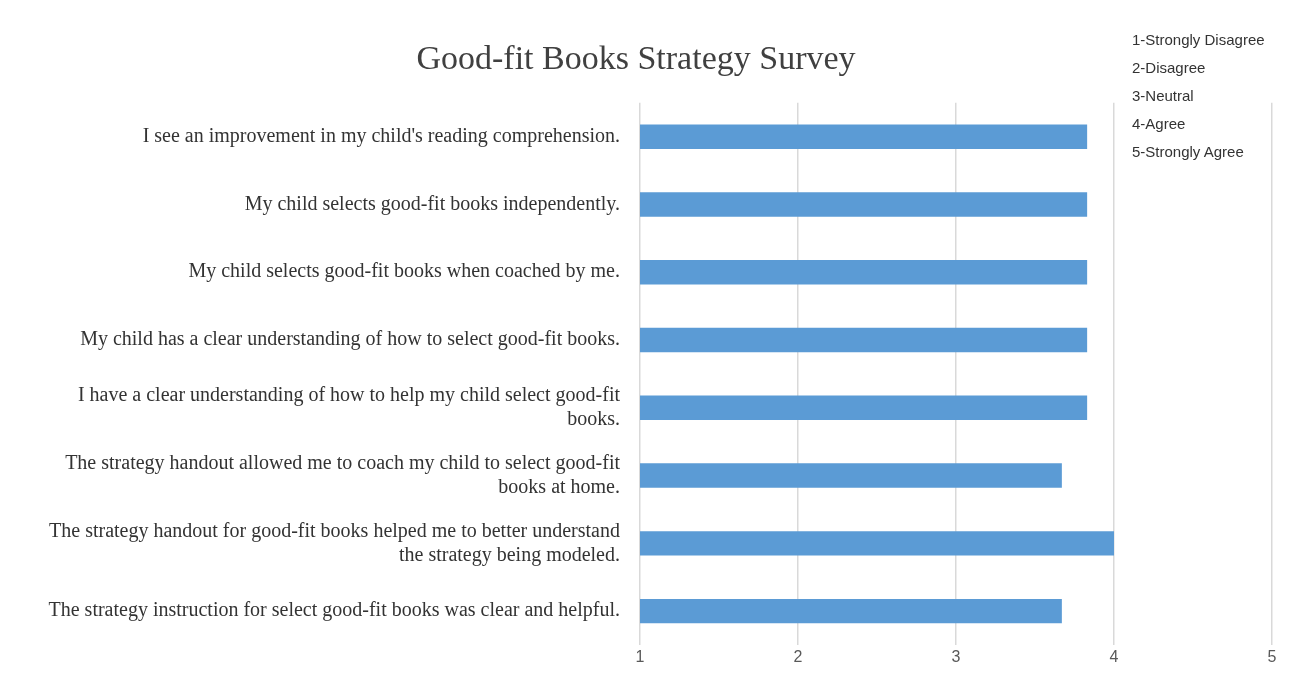 This screenshot has height=677, width=1298. What do you see at coordinates (343, 473) in the screenshot?
I see `y-tick-label: The strategy handout allowed me to coach my child to select good-fit books at home.` at bounding box center [343, 473].